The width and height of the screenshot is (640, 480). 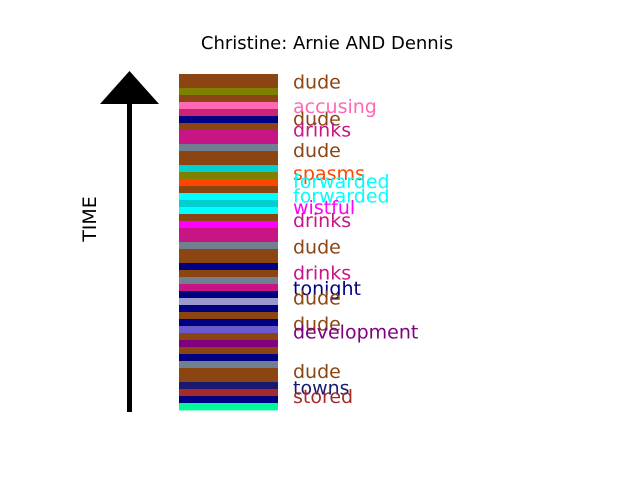 I want to click on stripe-label: tonight, so click(x=327, y=289).